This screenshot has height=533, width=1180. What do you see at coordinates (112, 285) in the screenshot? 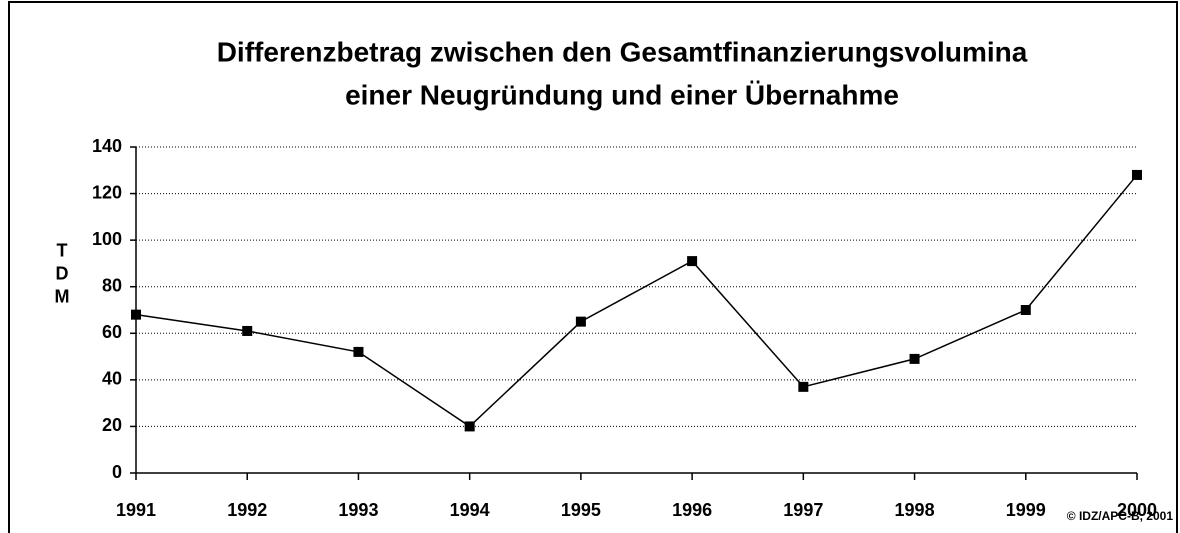
I see `y-tick-label: 80` at bounding box center [112, 285].